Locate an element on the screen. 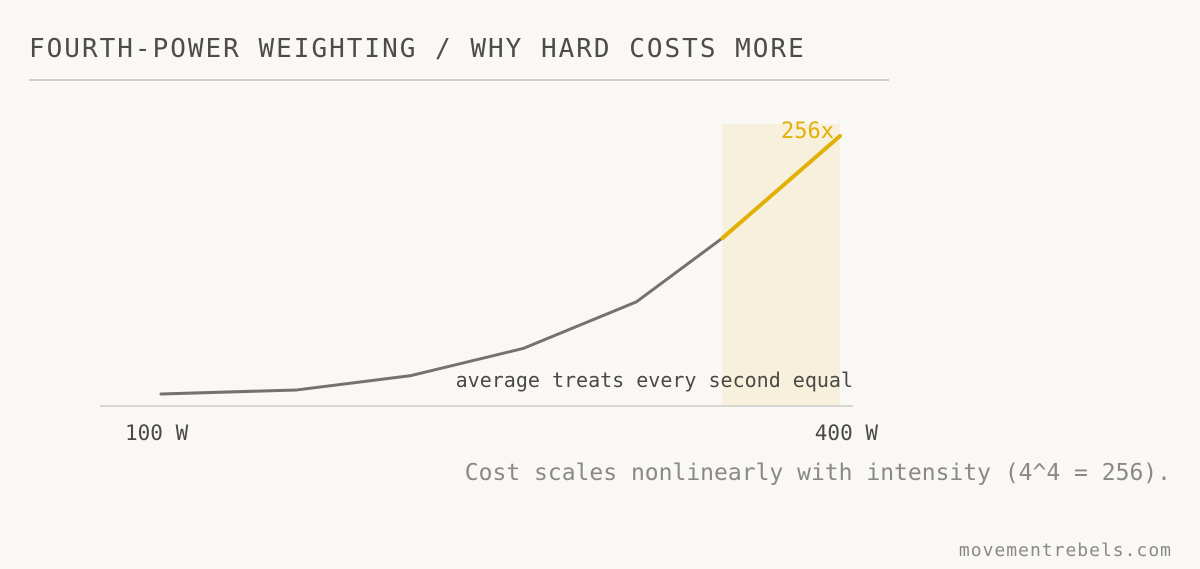  x-tick-label-max: 400 W is located at coordinates (847, 433).